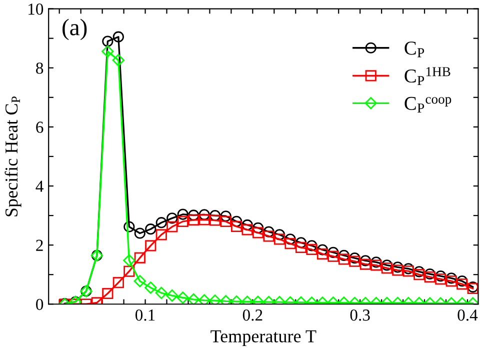 The width and height of the screenshot is (486, 352). What do you see at coordinates (468, 315) in the screenshot?
I see `x-tick-label: 0.4` at bounding box center [468, 315].